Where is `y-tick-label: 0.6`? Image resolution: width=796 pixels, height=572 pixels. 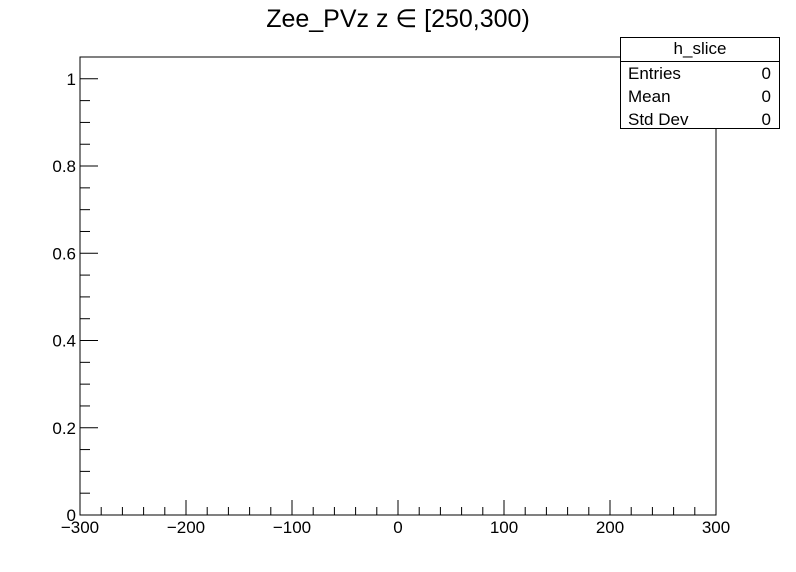 y-tick-label: 0.6 is located at coordinates (64, 253).